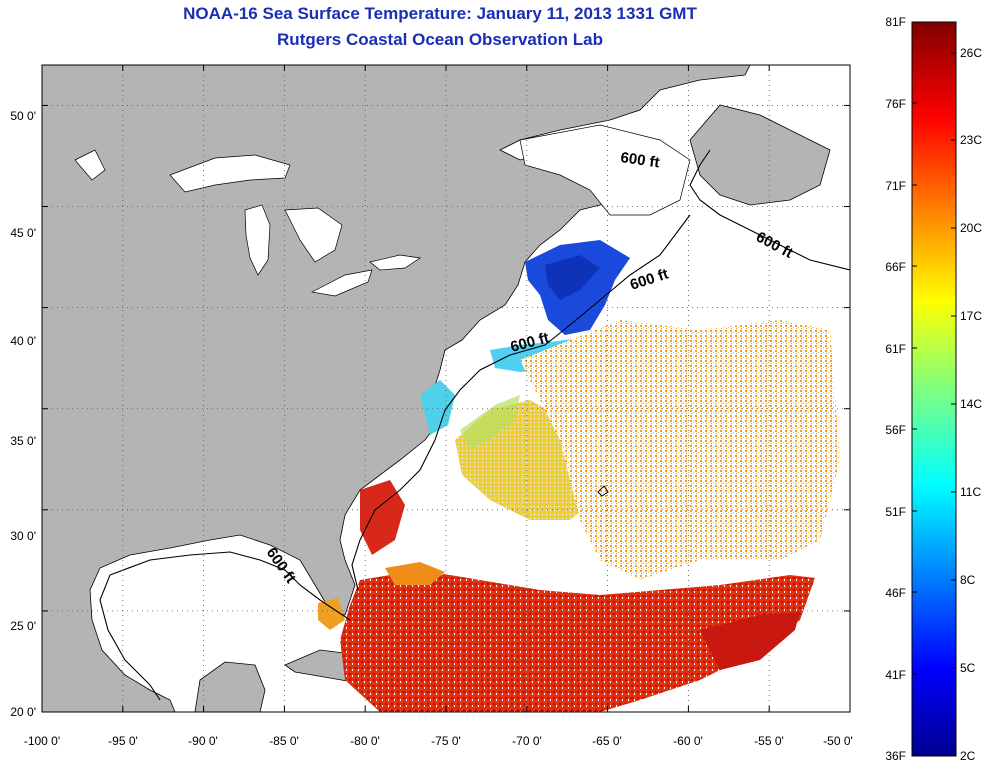 This screenshot has width=984, height=770. What do you see at coordinates (680, 450) in the screenshot?
I see `sst-orange-scatter` at bounding box center [680, 450].